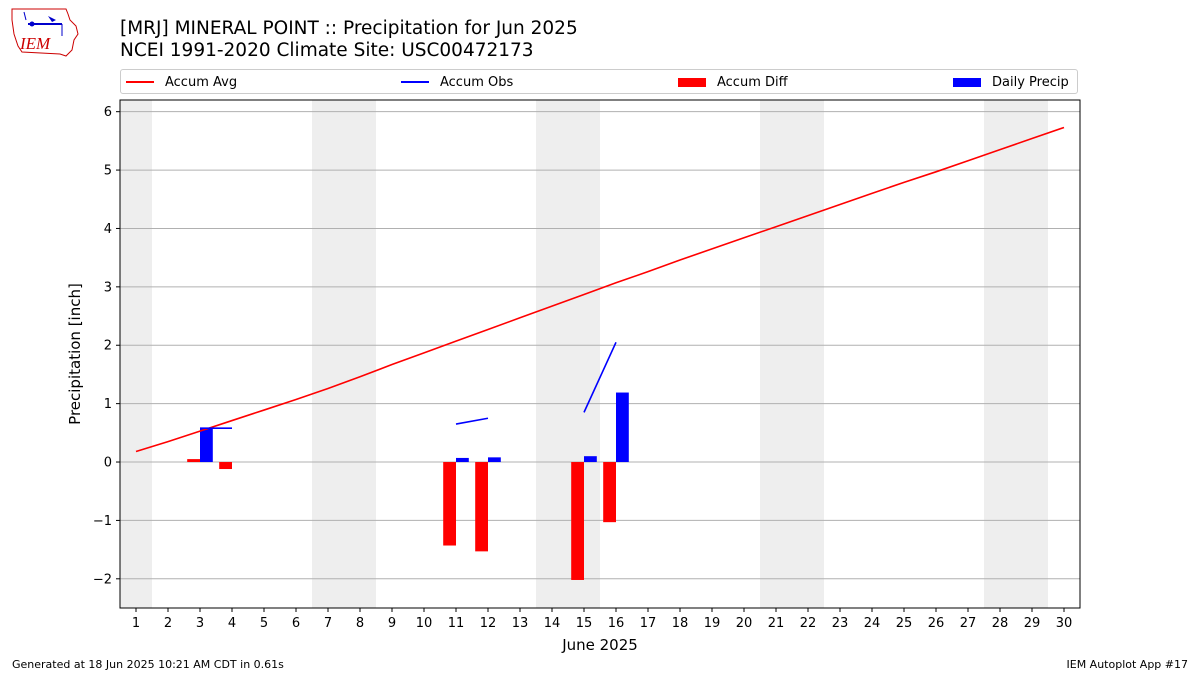  What do you see at coordinates (776, 623) in the screenshot?
I see `x-tick-label: 21` at bounding box center [776, 623].